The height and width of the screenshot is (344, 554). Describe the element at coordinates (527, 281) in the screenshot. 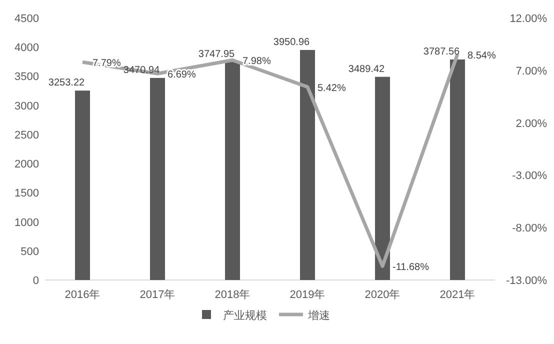

I see `y2-tick-label: -13.00%` at that location.